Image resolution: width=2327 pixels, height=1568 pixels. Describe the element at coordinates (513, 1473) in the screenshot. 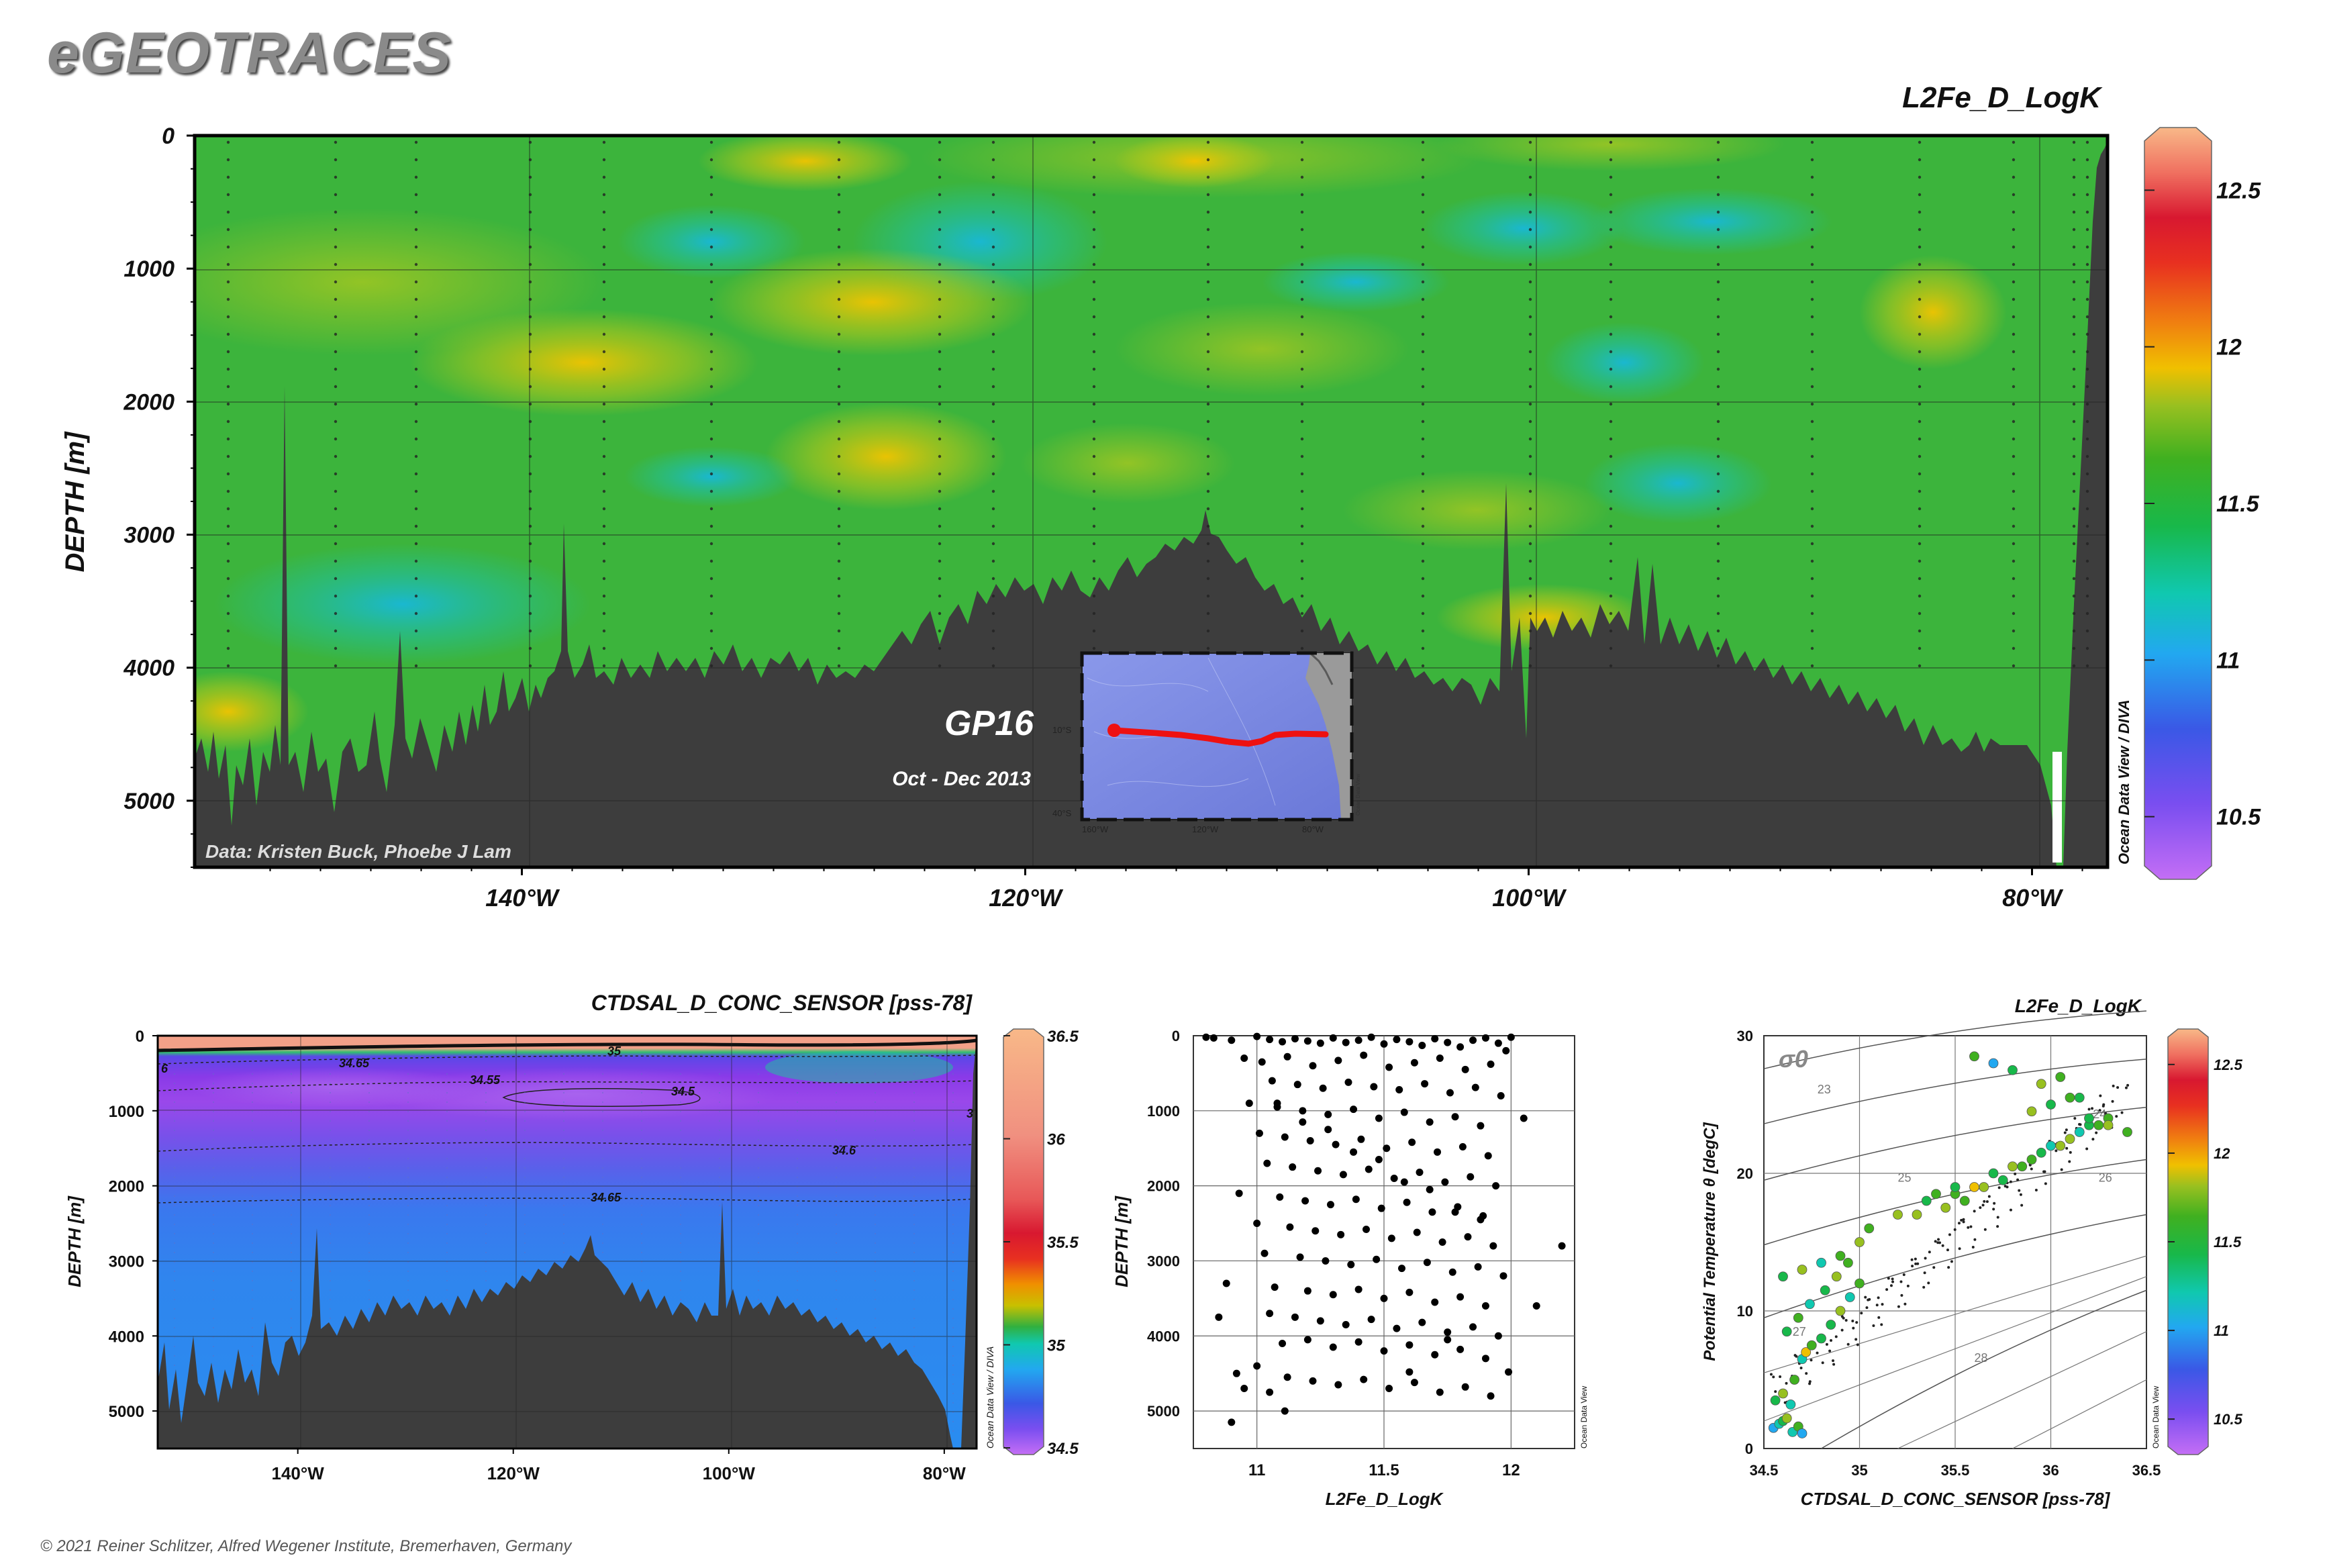

I see `salinity-x-tick-label: 120°W` at that location.